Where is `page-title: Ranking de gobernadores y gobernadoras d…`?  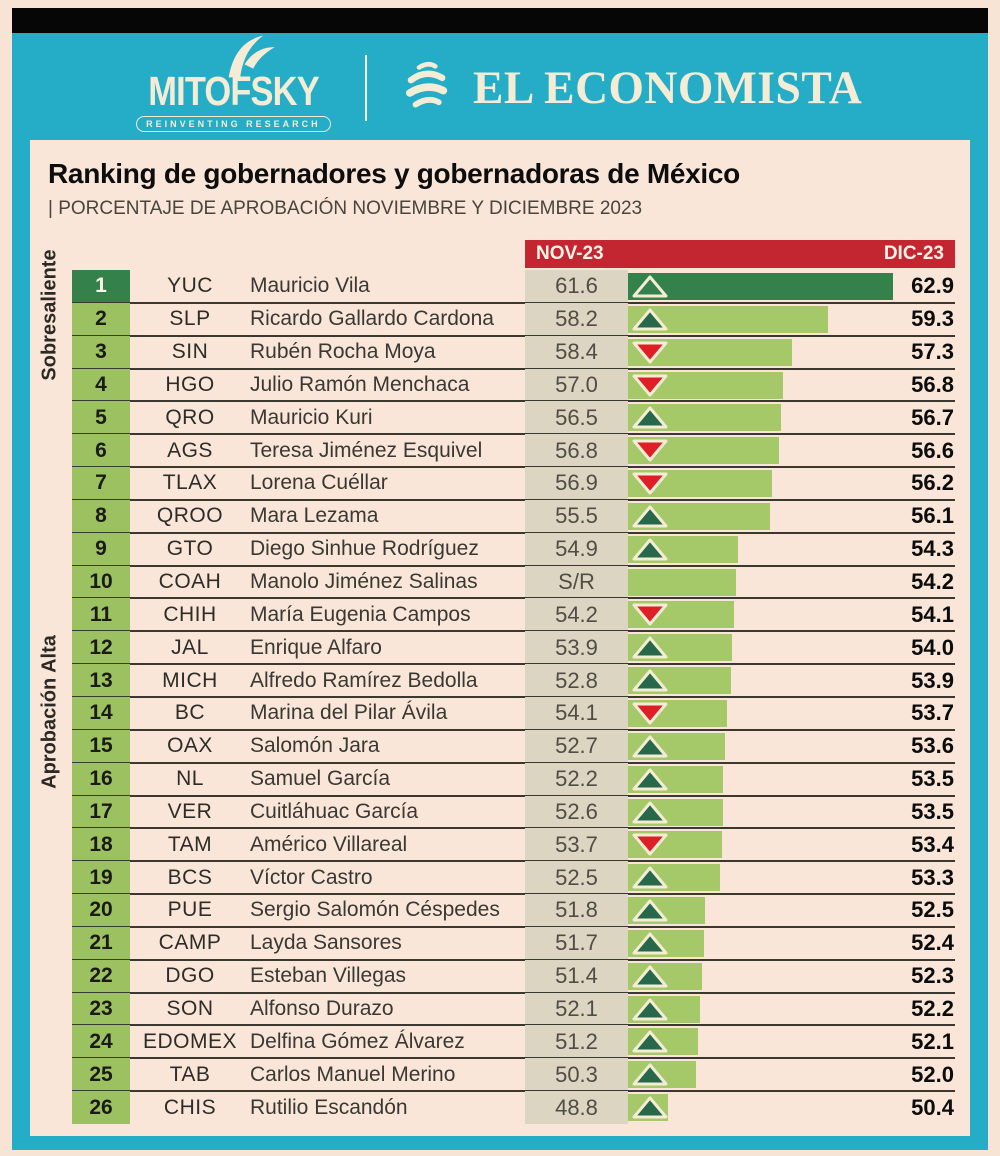 page-title: Ranking de gobernadores y gobernadoras d… is located at coordinates (394, 173).